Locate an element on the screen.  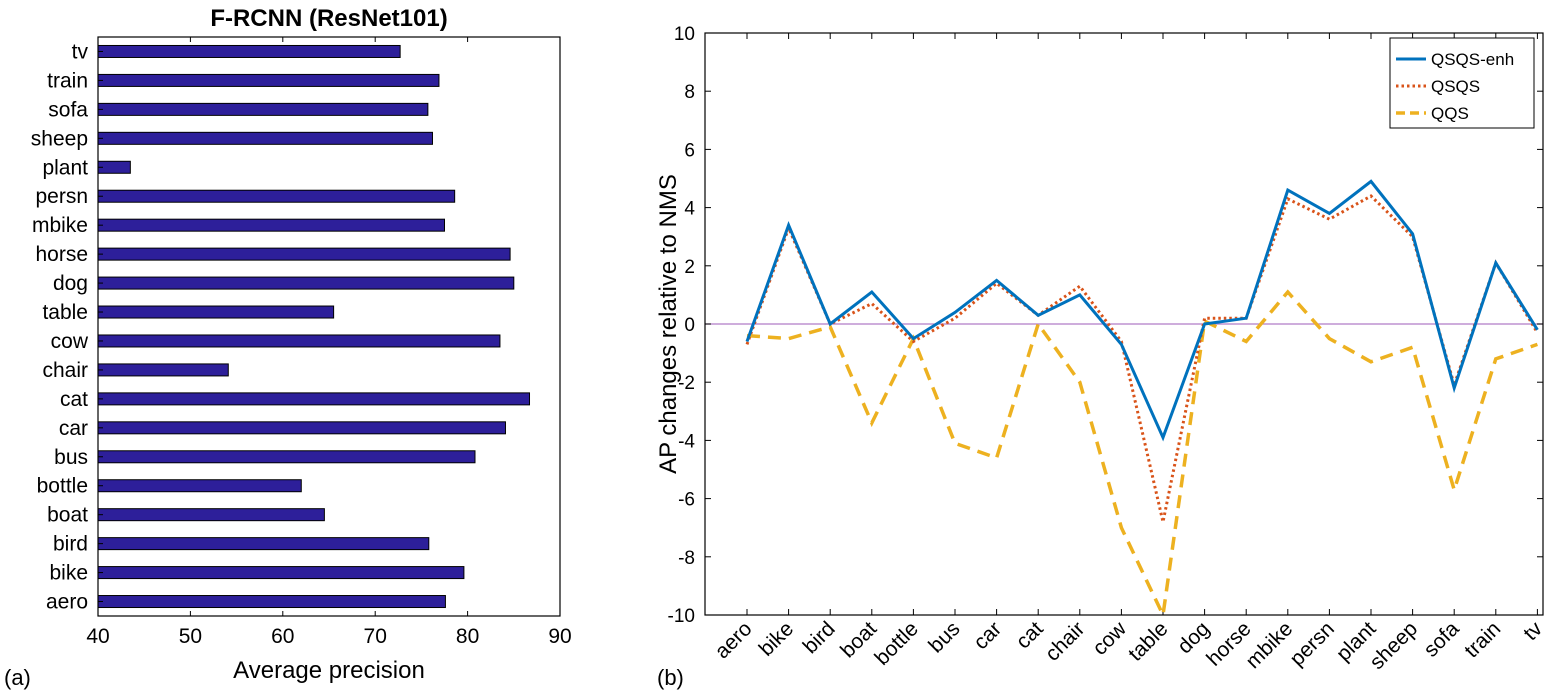
x-tick-label-persn: persn is located at coordinates (1312, 643).